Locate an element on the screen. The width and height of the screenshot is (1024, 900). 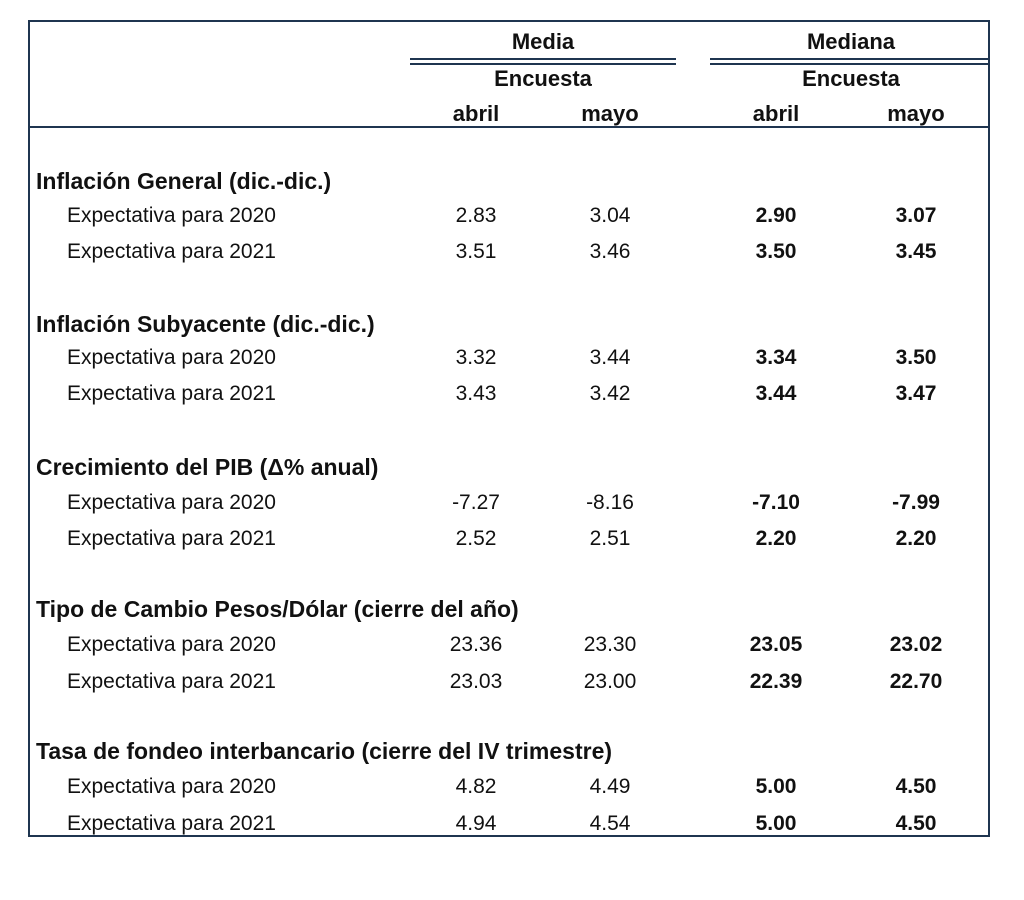
cell-value: 23.05 is located at coordinates (776, 644).